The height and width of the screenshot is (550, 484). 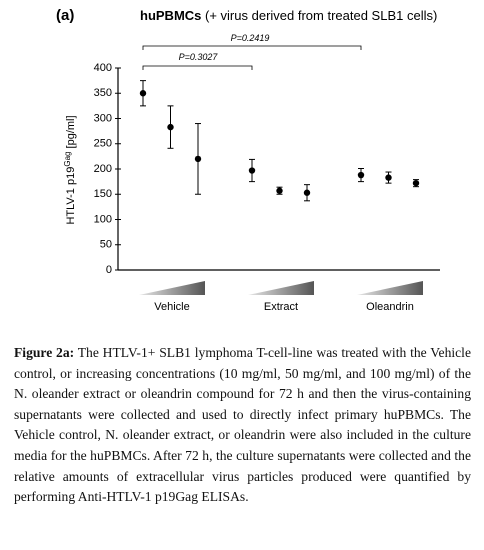 I want to click on y-tick-label: 100, so click(x=103, y=219).